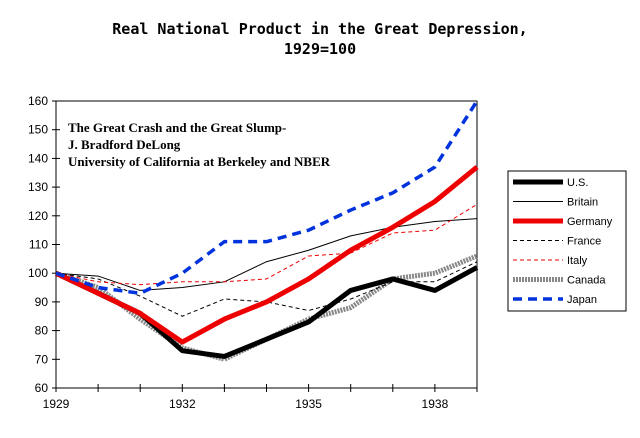  I want to click on y-tick-label: 140, so click(38, 158).